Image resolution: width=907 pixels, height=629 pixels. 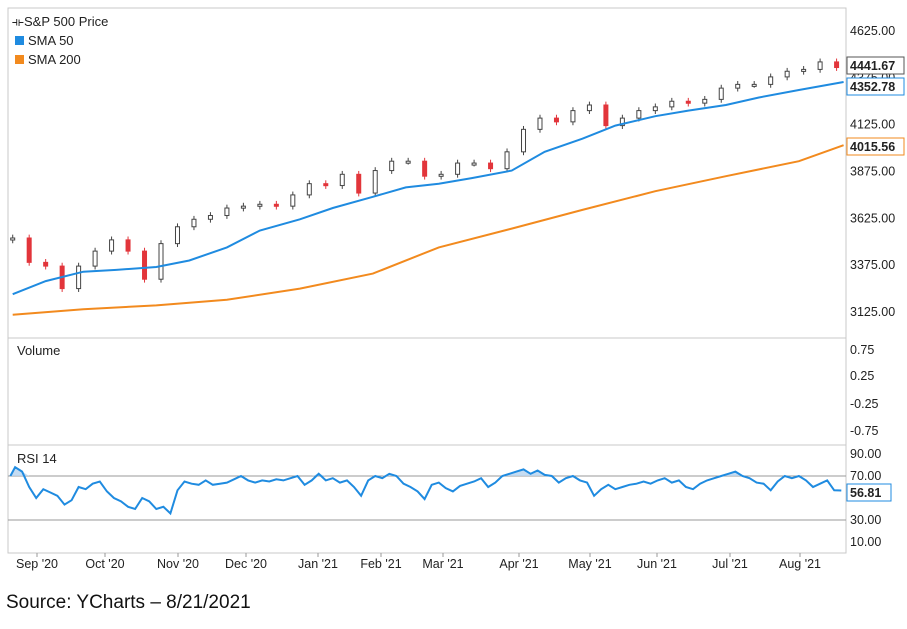 What do you see at coordinates (66, 21) in the screenshot?
I see `legend-price-label: S&P 500 Price` at bounding box center [66, 21].